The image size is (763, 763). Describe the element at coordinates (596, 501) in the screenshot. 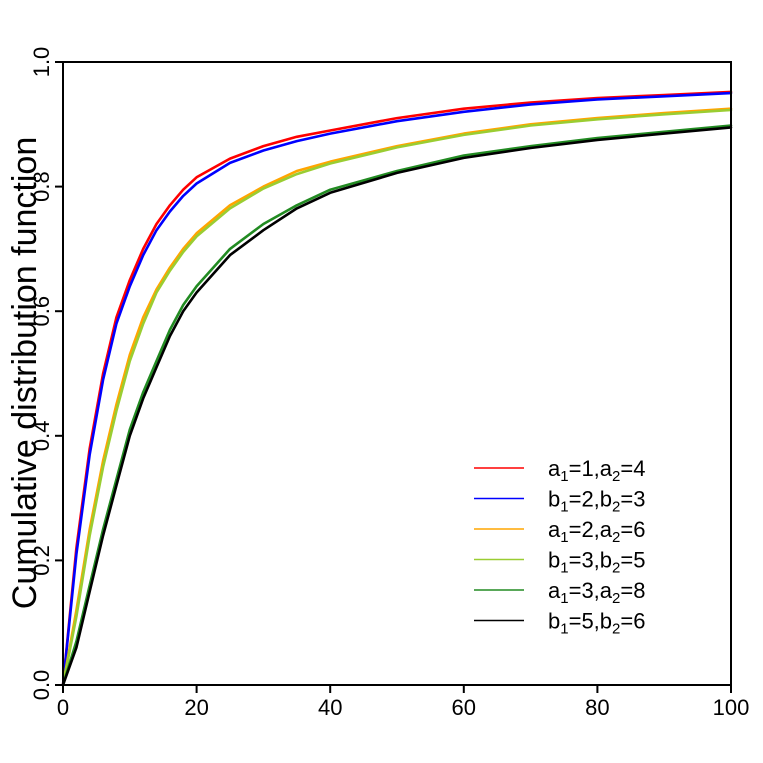

I see `legend-label: b1=2,b2=3` at that location.